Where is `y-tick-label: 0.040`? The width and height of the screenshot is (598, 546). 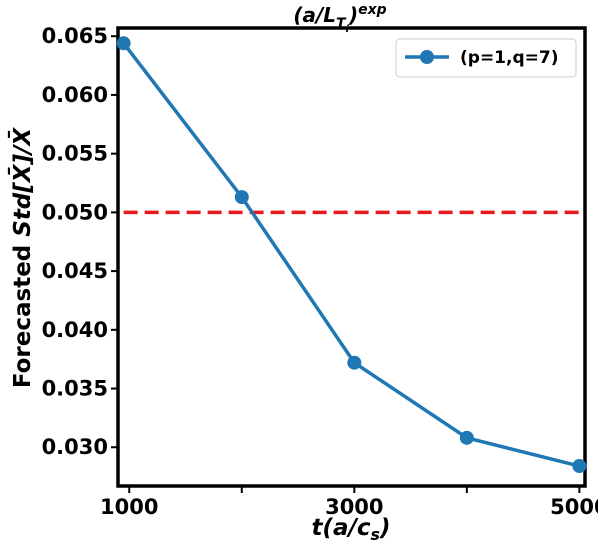 y-tick-label: 0.040 is located at coordinates (75, 330).